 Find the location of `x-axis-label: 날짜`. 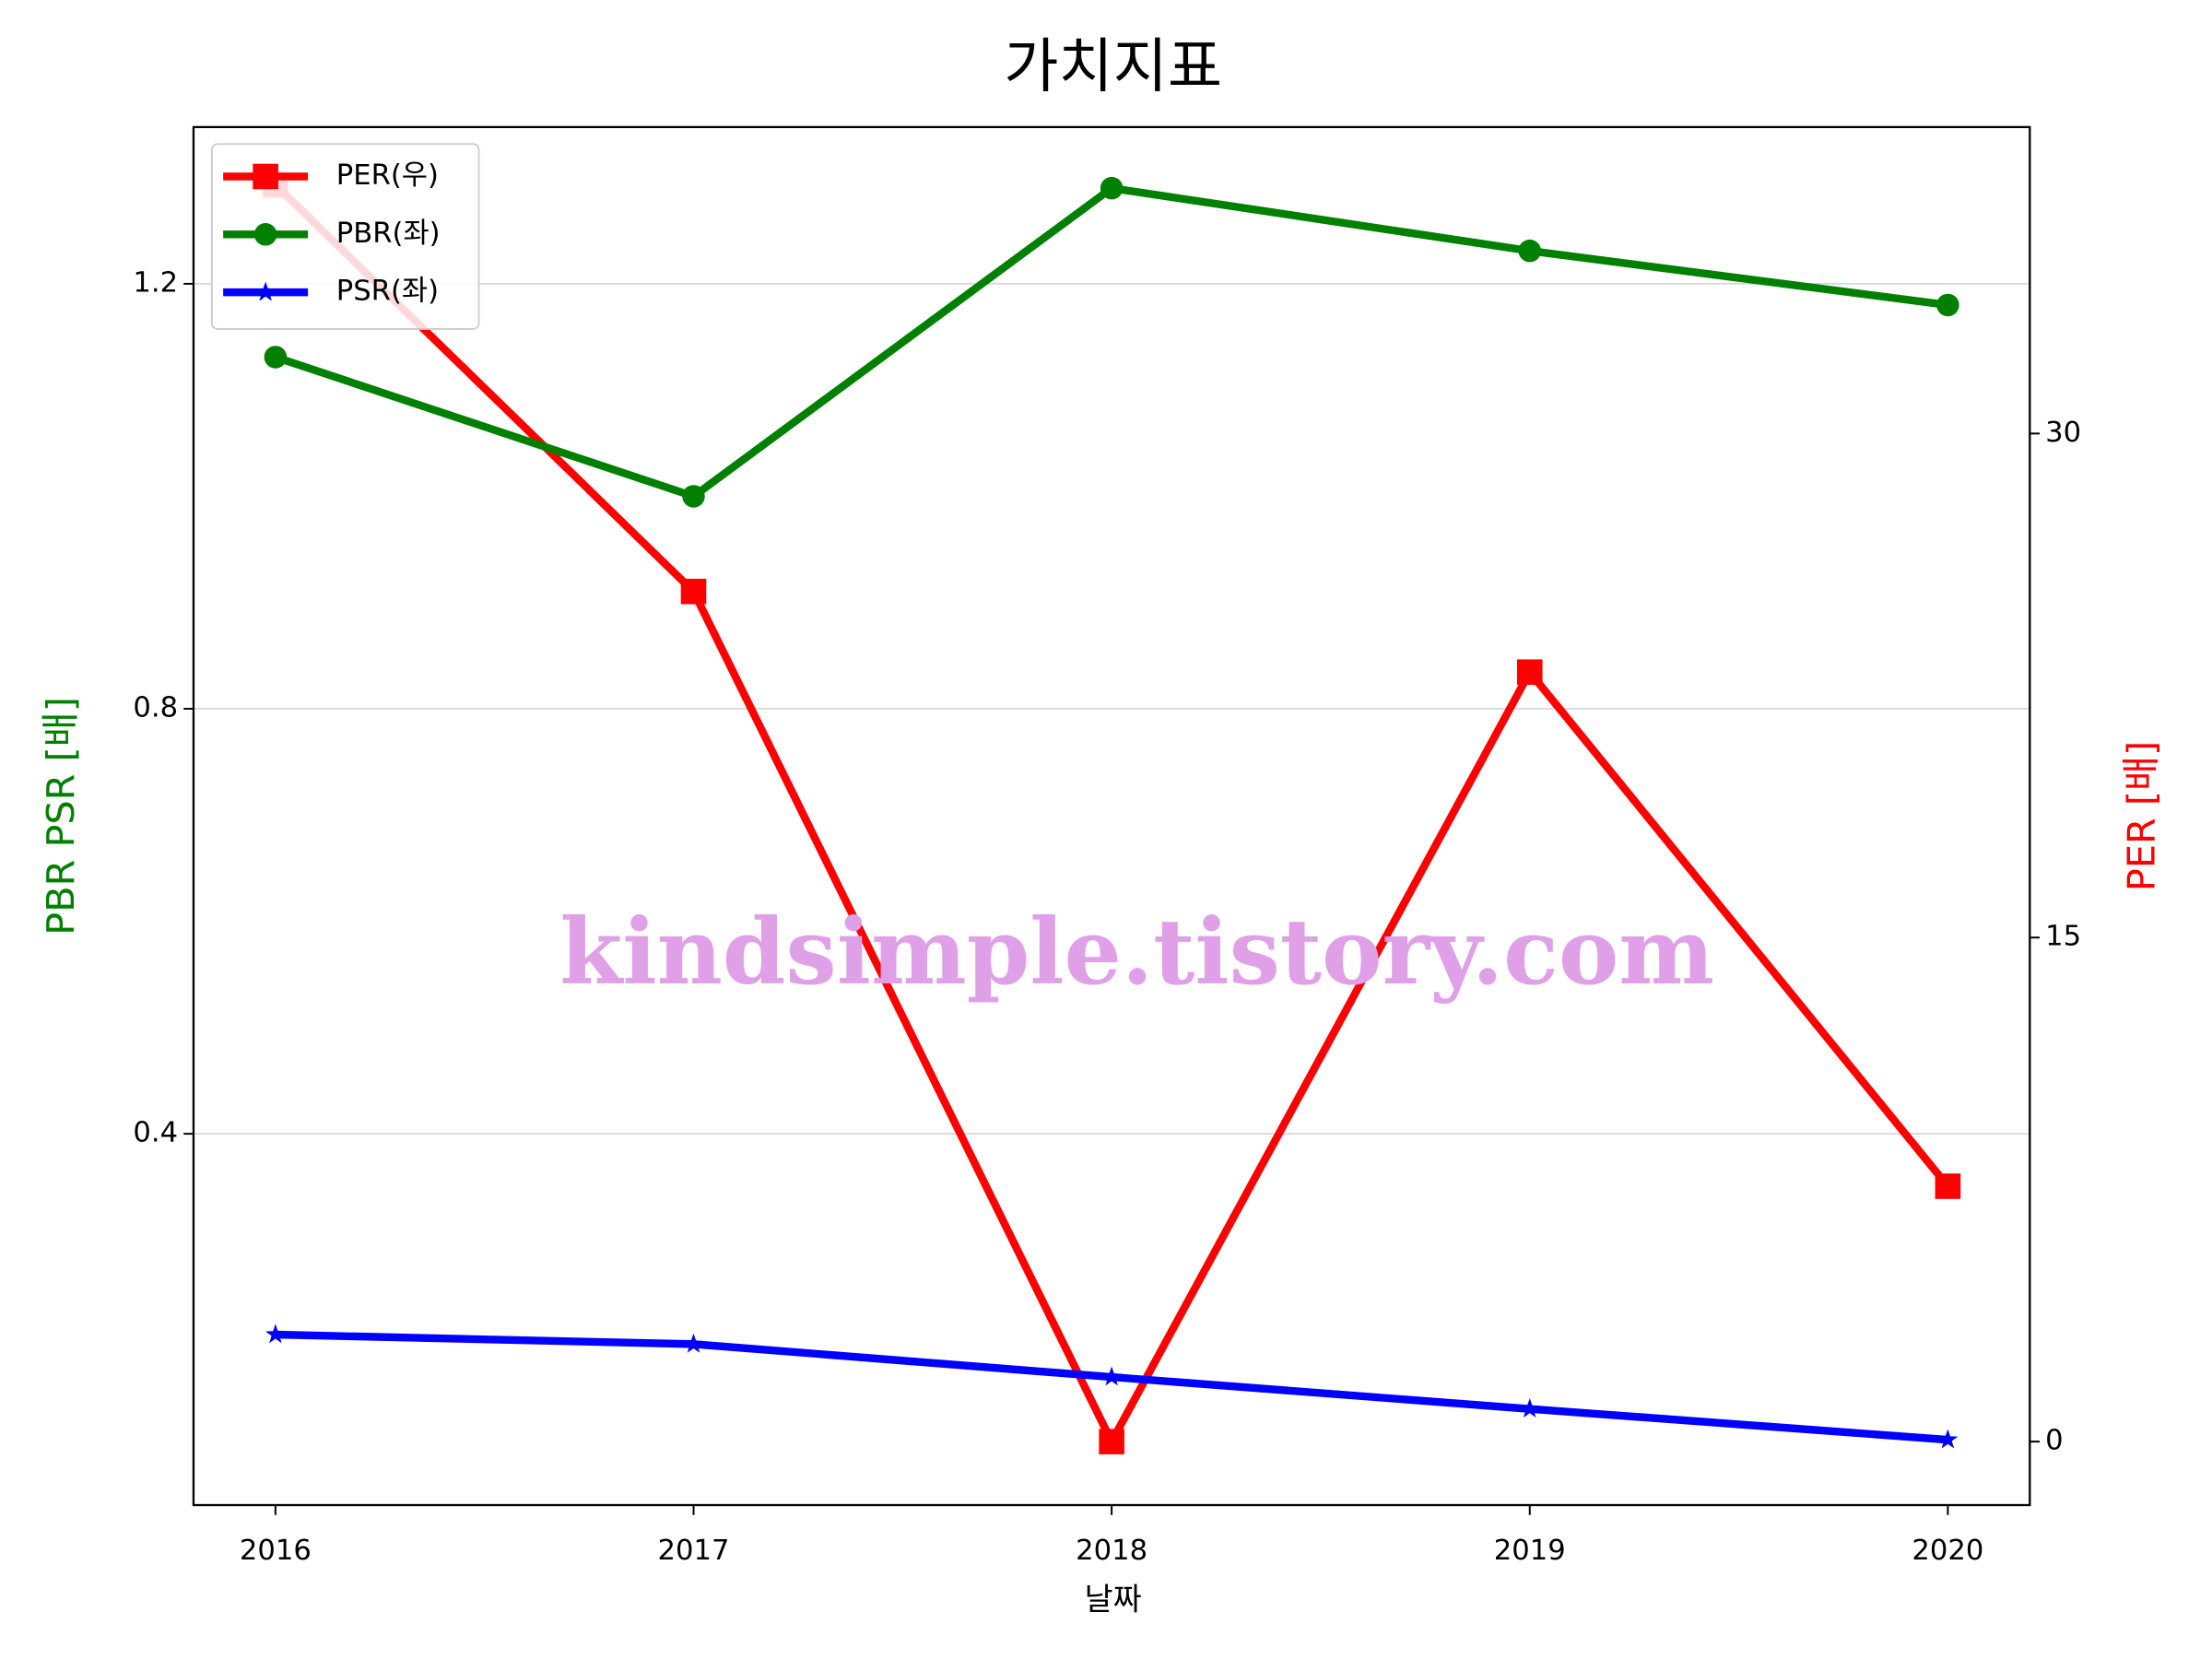

x-axis-label: 날짜 is located at coordinates (1113, 1600).